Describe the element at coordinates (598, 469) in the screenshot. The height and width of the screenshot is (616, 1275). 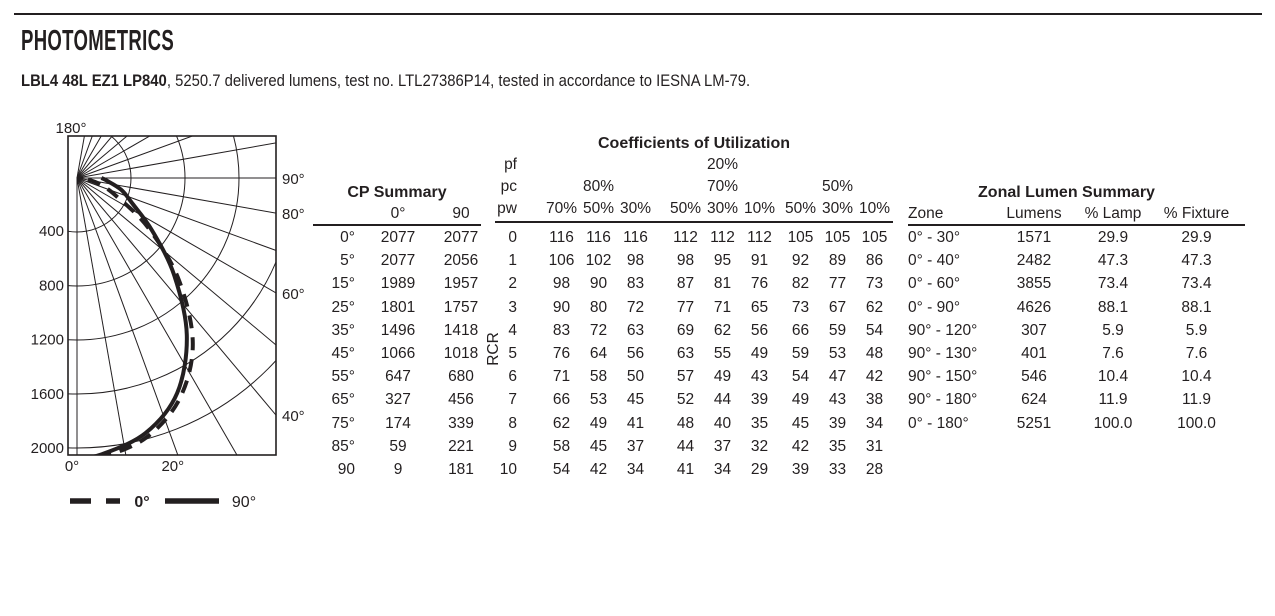
I see `cou-cell: 42` at that location.